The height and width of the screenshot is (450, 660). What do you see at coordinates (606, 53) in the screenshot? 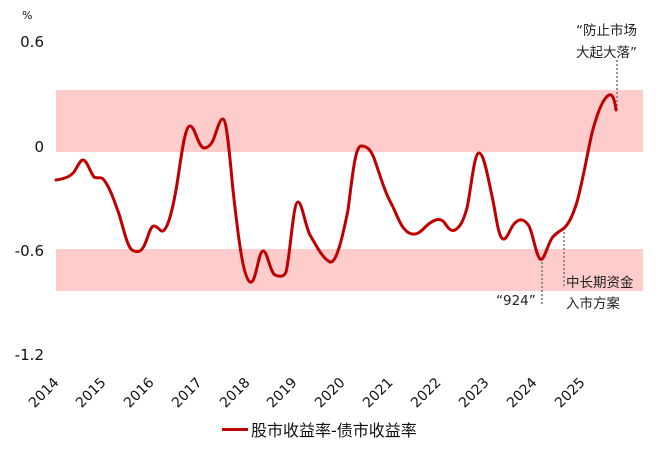
I see `annotation-prevent-line2: 大起大落”` at bounding box center [606, 53].